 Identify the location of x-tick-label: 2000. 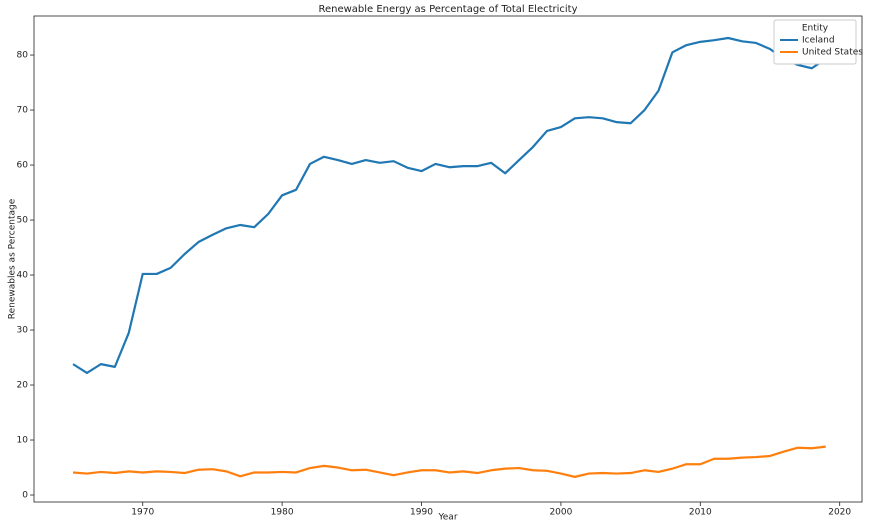
(560, 513).